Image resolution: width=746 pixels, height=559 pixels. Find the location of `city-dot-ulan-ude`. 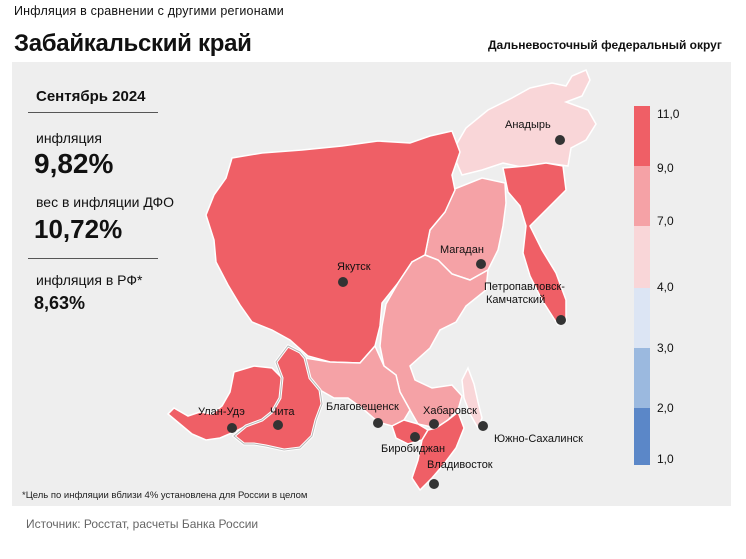

city-dot-ulan-ude is located at coordinates (232, 428).